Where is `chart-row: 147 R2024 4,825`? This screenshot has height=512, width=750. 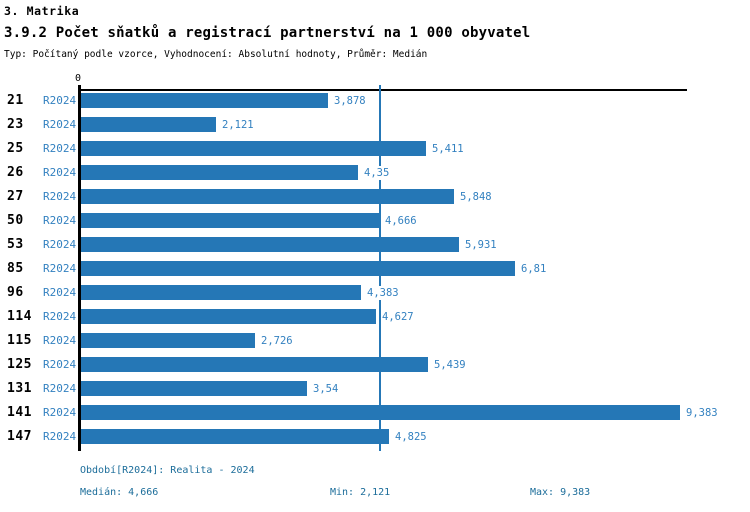
chart-row: 147 R2024 4,825 is located at coordinates (375, 436).